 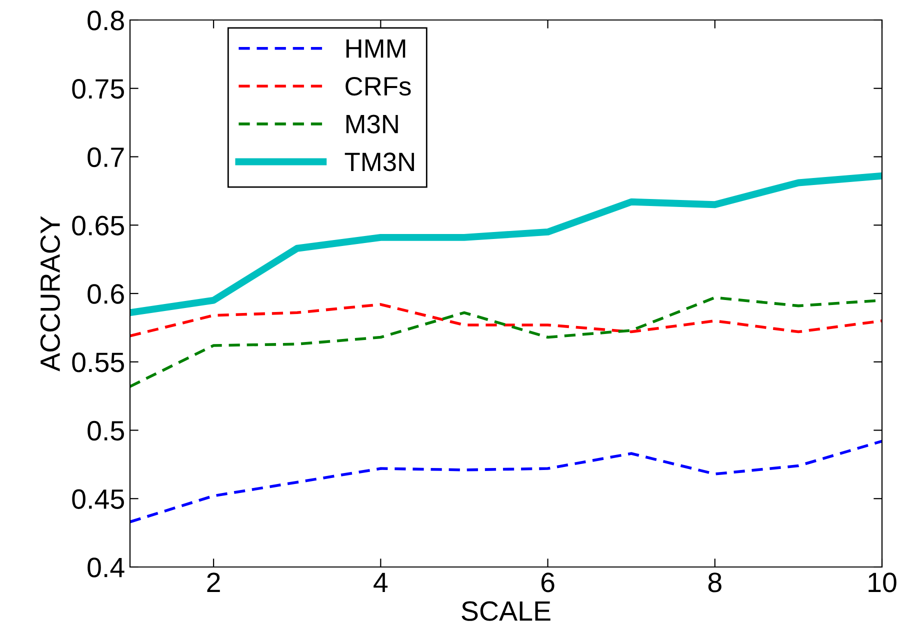 I want to click on legend-label: TM3N, so click(x=379, y=162).